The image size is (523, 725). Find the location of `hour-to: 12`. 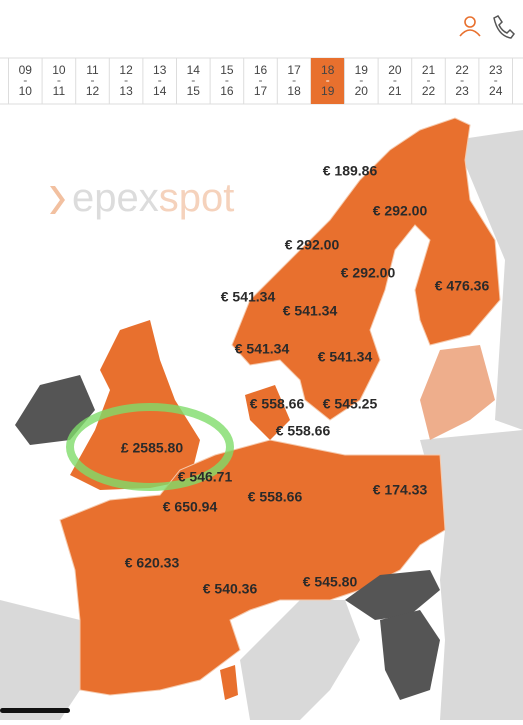

hour-to: 12 is located at coordinates (93, 91).